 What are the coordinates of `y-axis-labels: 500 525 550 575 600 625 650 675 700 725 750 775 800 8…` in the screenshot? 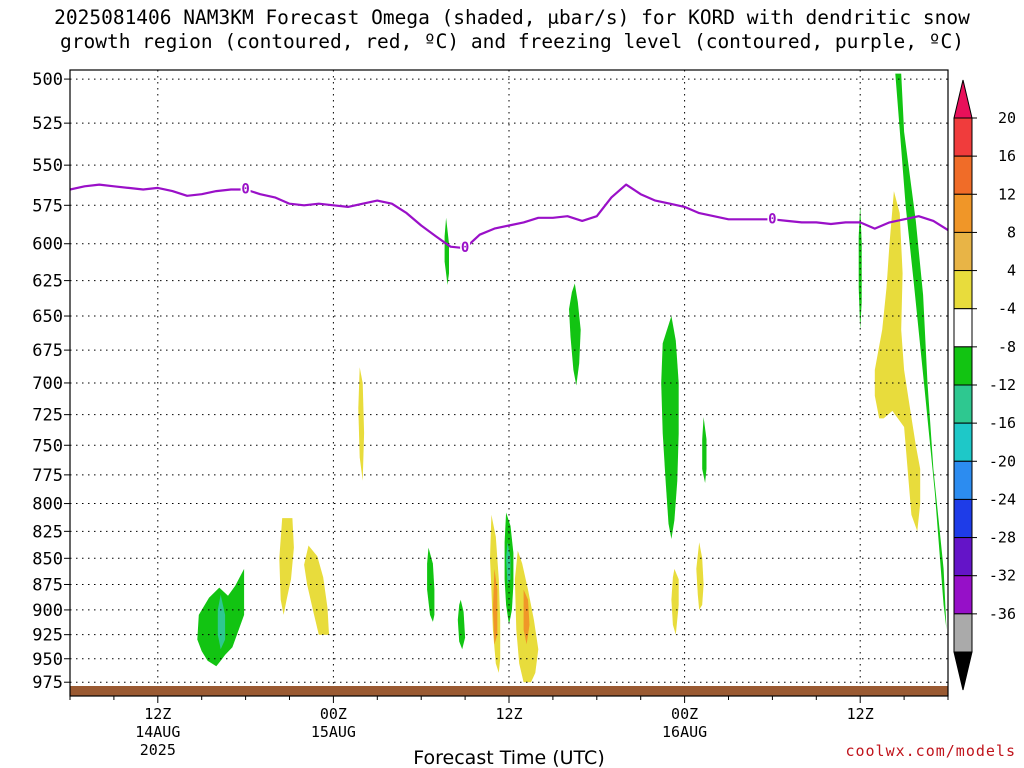 It's located at (47, 381).